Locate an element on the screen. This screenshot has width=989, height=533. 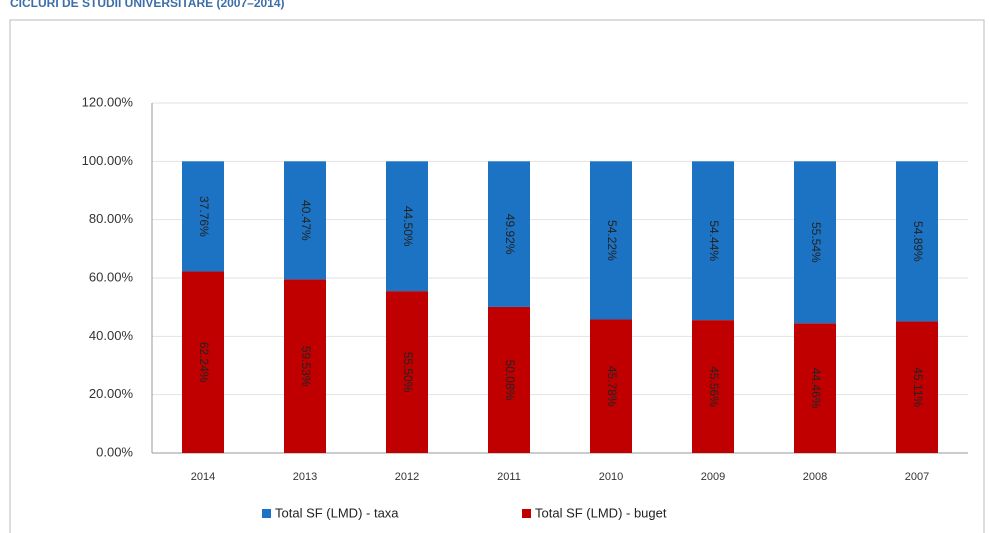
data-label: 59.53% is located at coordinates (306, 366).